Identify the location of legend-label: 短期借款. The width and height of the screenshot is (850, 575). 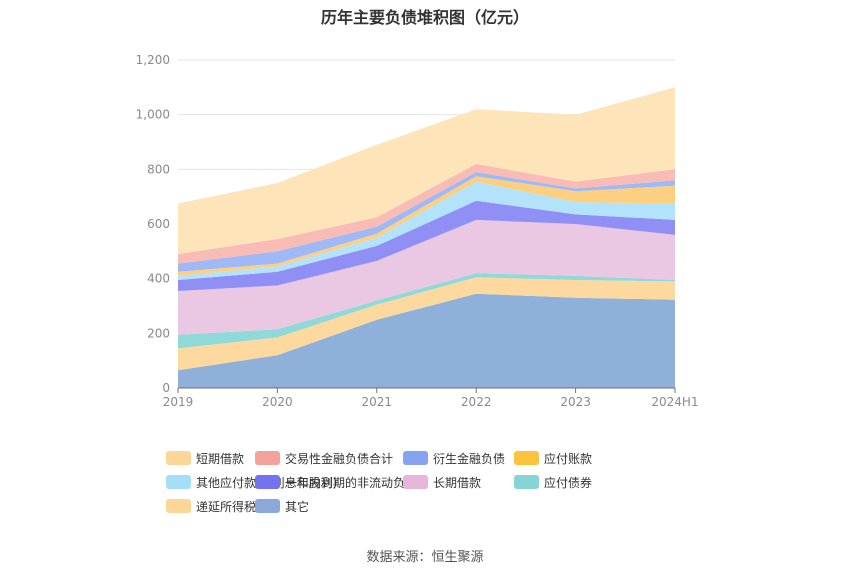
(220, 458).